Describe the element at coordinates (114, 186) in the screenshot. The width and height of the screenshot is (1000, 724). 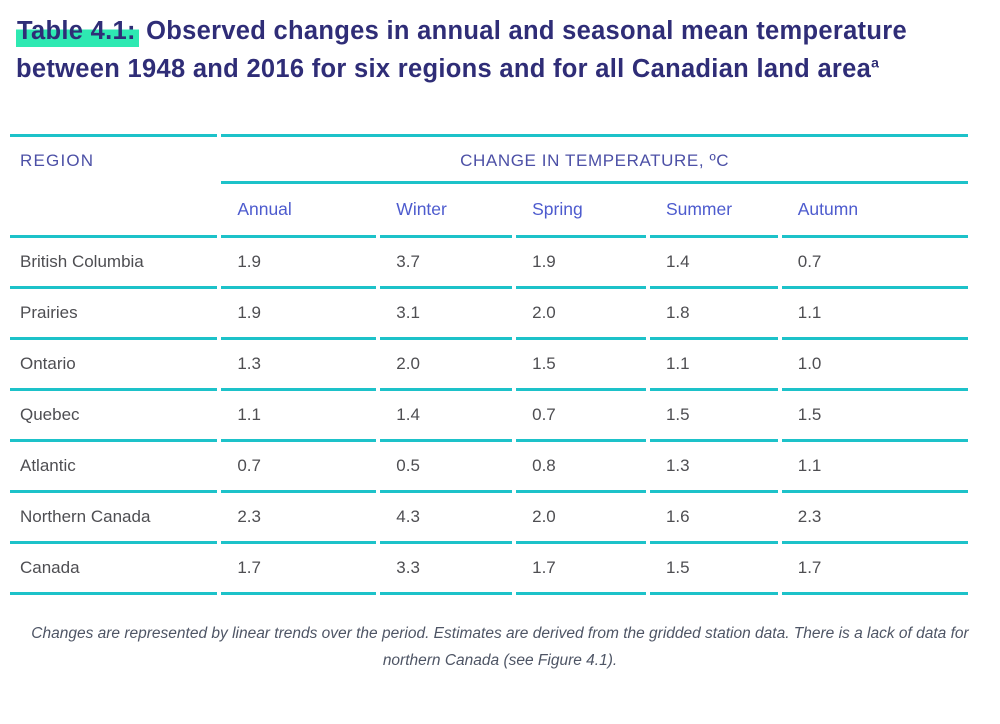
I see `region-column-header: REGION` at that location.